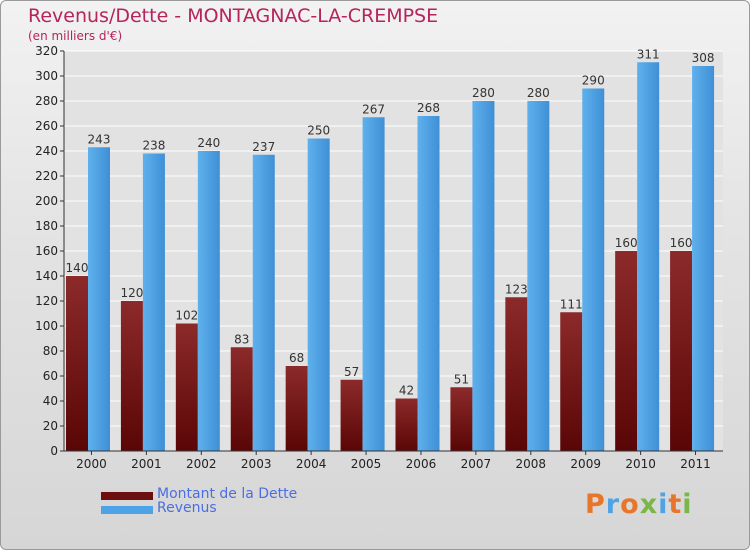 The height and width of the screenshot is (550, 750). What do you see at coordinates (585, 464) in the screenshot?
I see `x-tick-label: 2009` at bounding box center [585, 464].